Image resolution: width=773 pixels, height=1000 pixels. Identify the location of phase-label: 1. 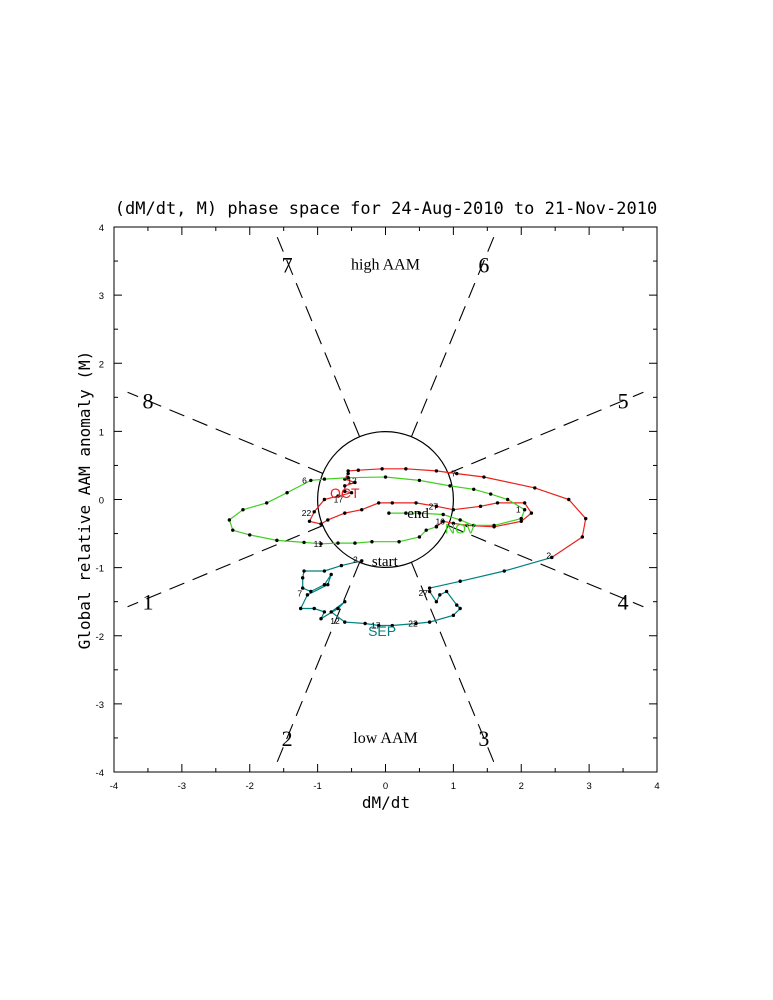
(147, 602).